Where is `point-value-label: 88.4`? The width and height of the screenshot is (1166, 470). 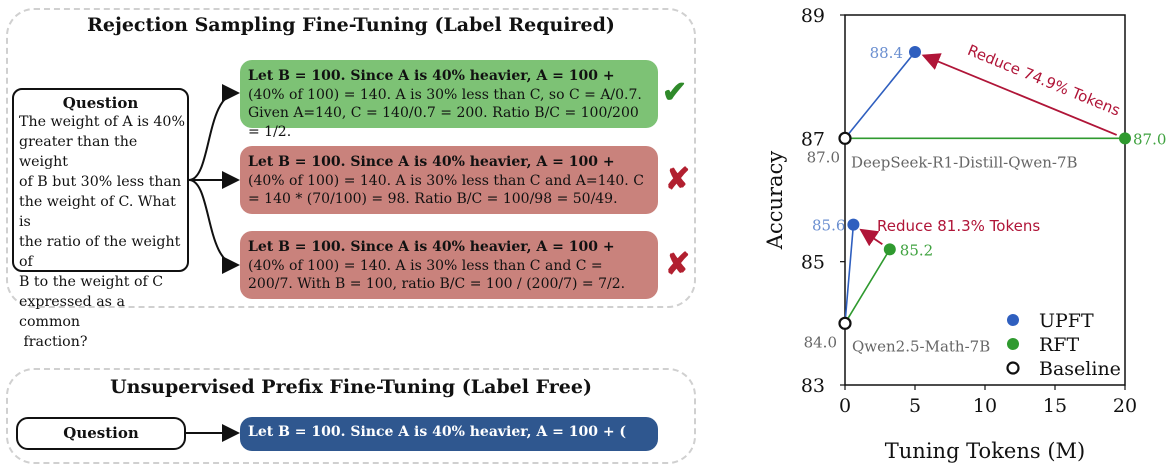
point-value-label: 88.4 is located at coordinates (886, 53).